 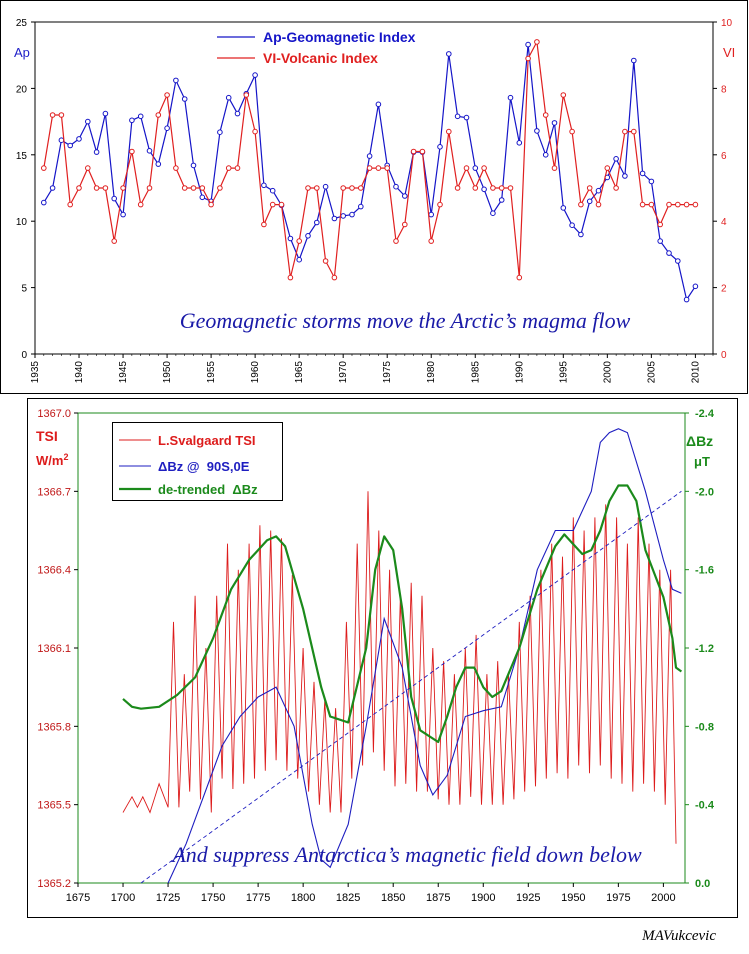 I want to click on top-left-tick-label-2: 10, so click(x=22, y=222).